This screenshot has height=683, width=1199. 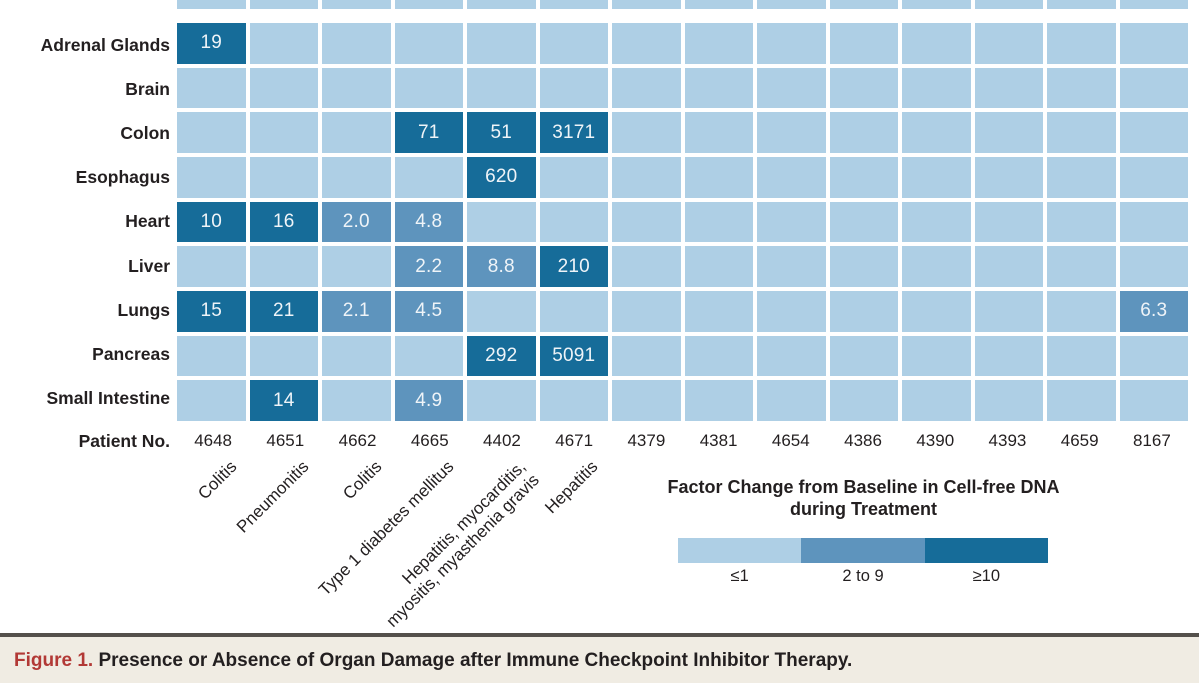 I want to click on cell-value: 6.3, so click(x=1154, y=311).